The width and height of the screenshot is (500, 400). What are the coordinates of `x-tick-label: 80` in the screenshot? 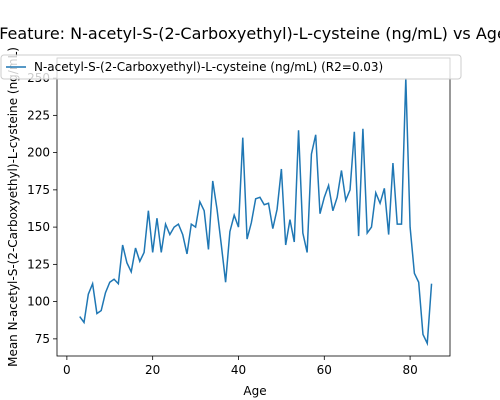 It's located at (409, 370).